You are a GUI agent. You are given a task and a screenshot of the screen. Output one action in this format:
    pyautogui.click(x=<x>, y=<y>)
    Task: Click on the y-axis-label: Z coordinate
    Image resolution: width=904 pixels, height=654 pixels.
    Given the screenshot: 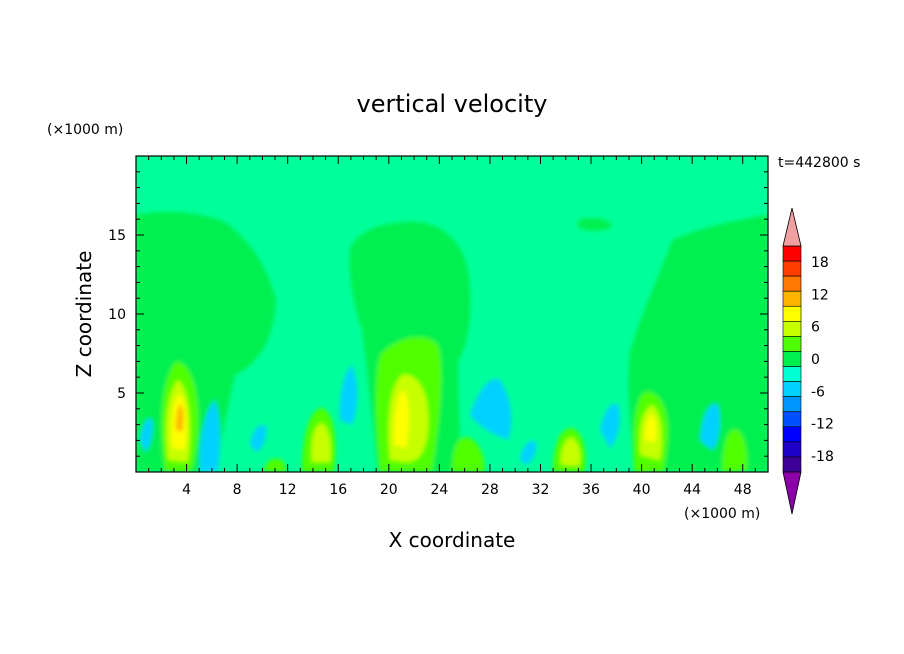 What is the action you would take?
    pyautogui.click(x=84, y=314)
    